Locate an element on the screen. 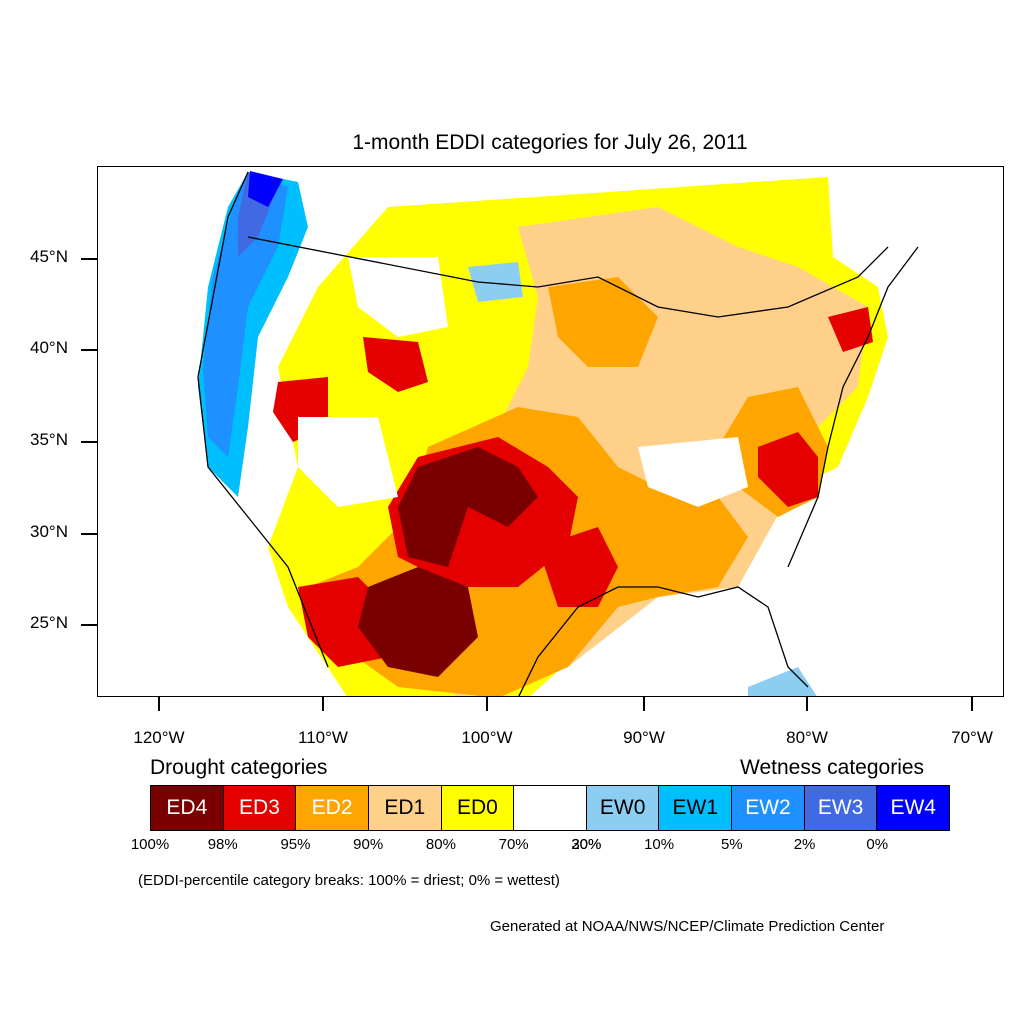 Image resolution: width=1024 pixels, height=1024 pixels. percentile-label: 80% is located at coordinates (440, 844).